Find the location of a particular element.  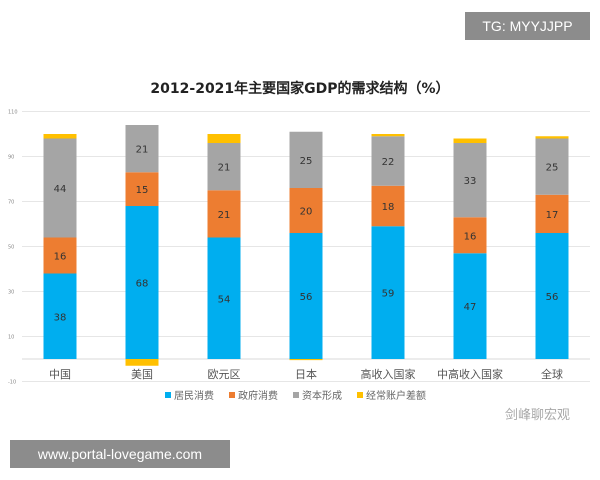

legend-label: 资本形成 is located at coordinates (322, 395).